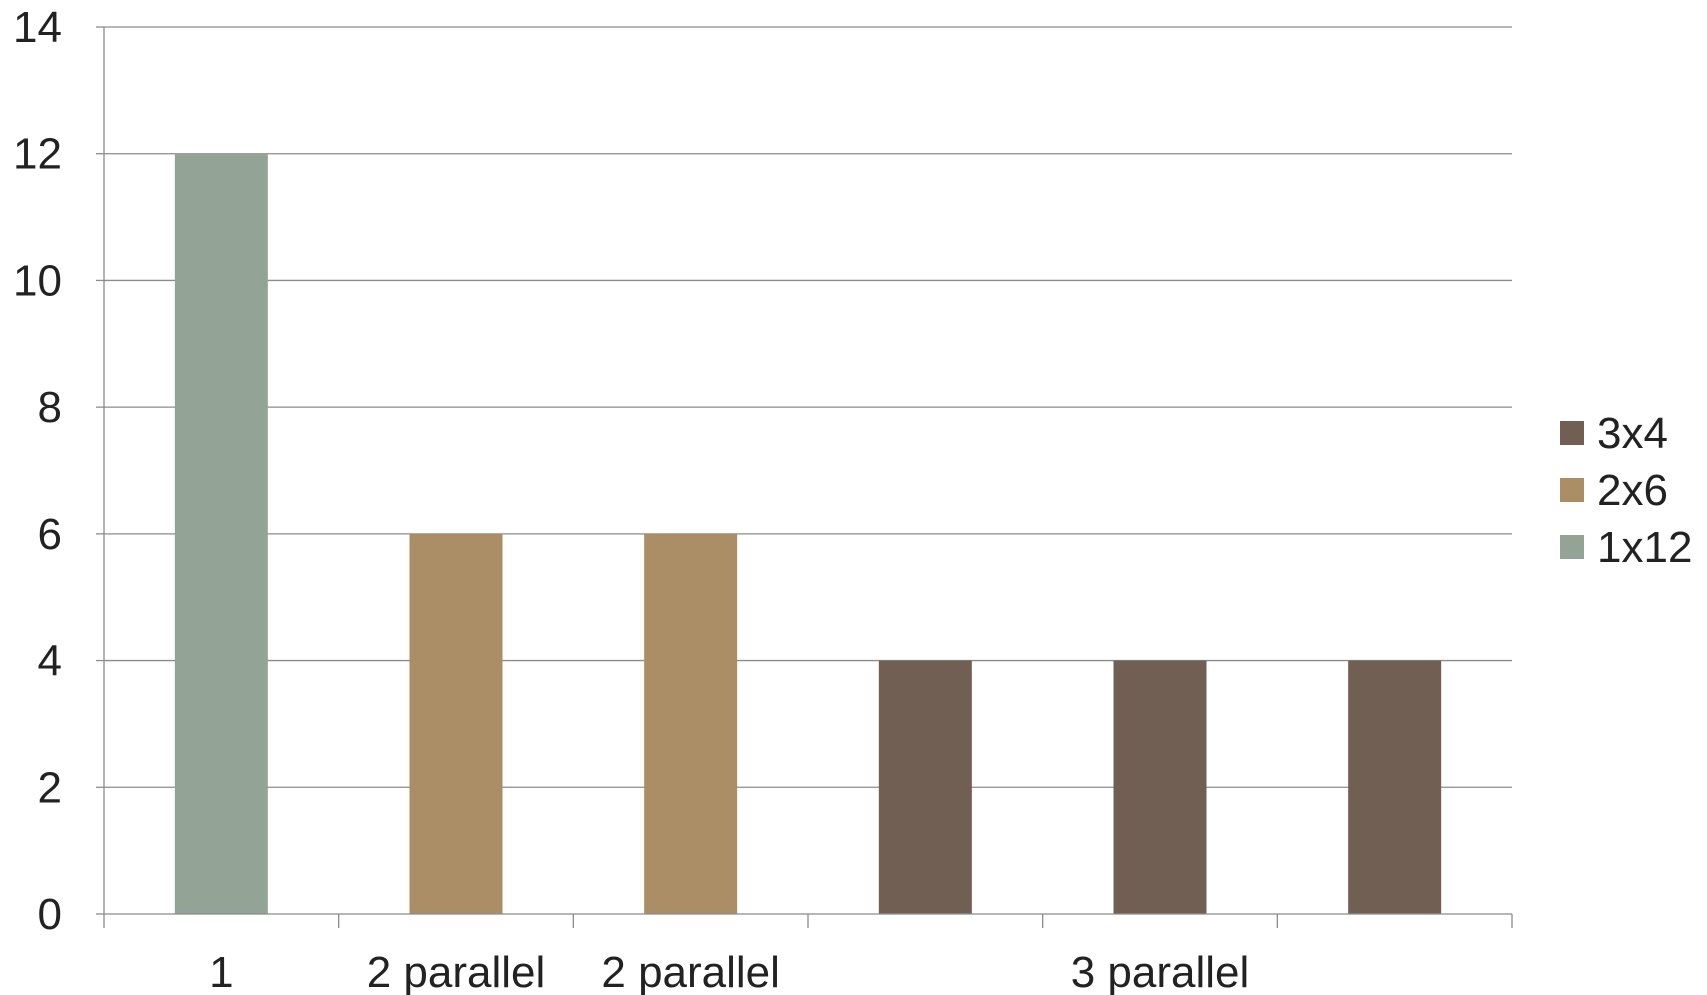 The width and height of the screenshot is (1707, 995). What do you see at coordinates (50, 534) in the screenshot?
I see `y-tick-label: 6` at bounding box center [50, 534].